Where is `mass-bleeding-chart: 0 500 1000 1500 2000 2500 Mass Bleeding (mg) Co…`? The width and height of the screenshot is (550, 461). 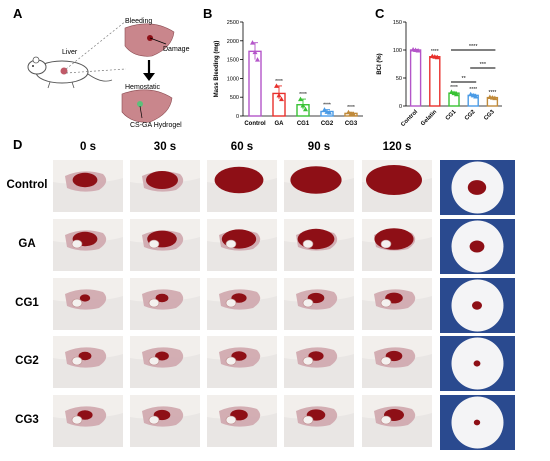
mass-bleeding-chart: 0 500 1000 1500 2000 2500 Mass Bleeding (mg) Co… is located at coordinates (288, 73).